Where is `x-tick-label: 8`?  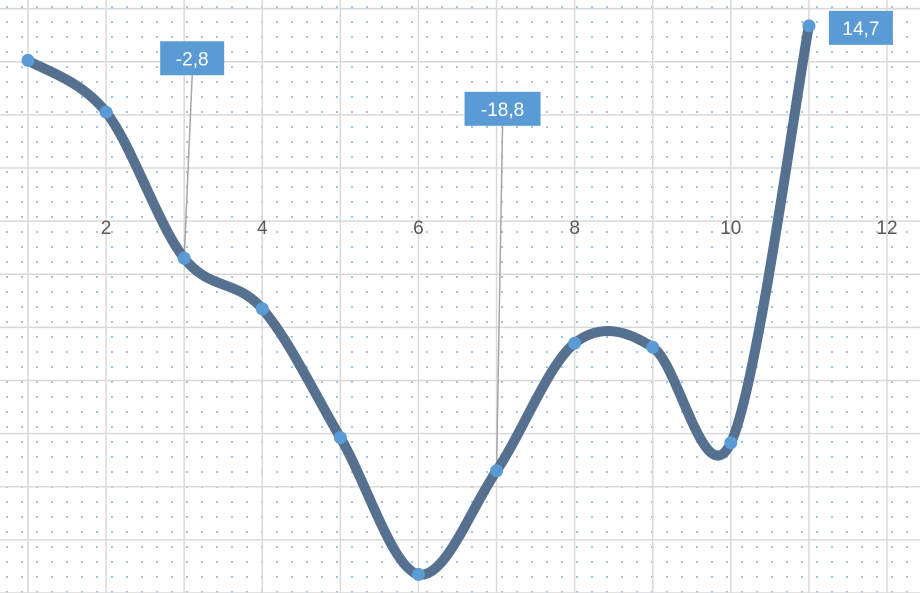 x-tick-label: 8 is located at coordinates (574, 228).